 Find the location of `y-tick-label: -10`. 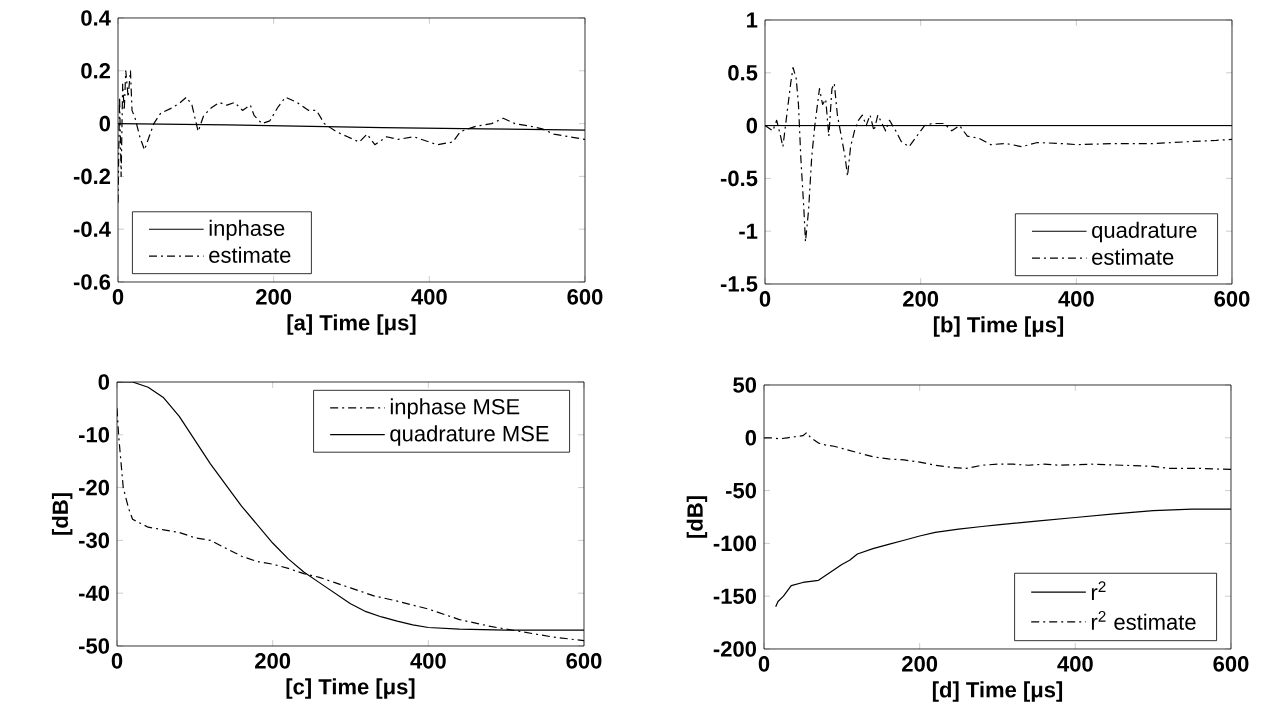

y-tick-label: -10 is located at coordinates (94, 435).